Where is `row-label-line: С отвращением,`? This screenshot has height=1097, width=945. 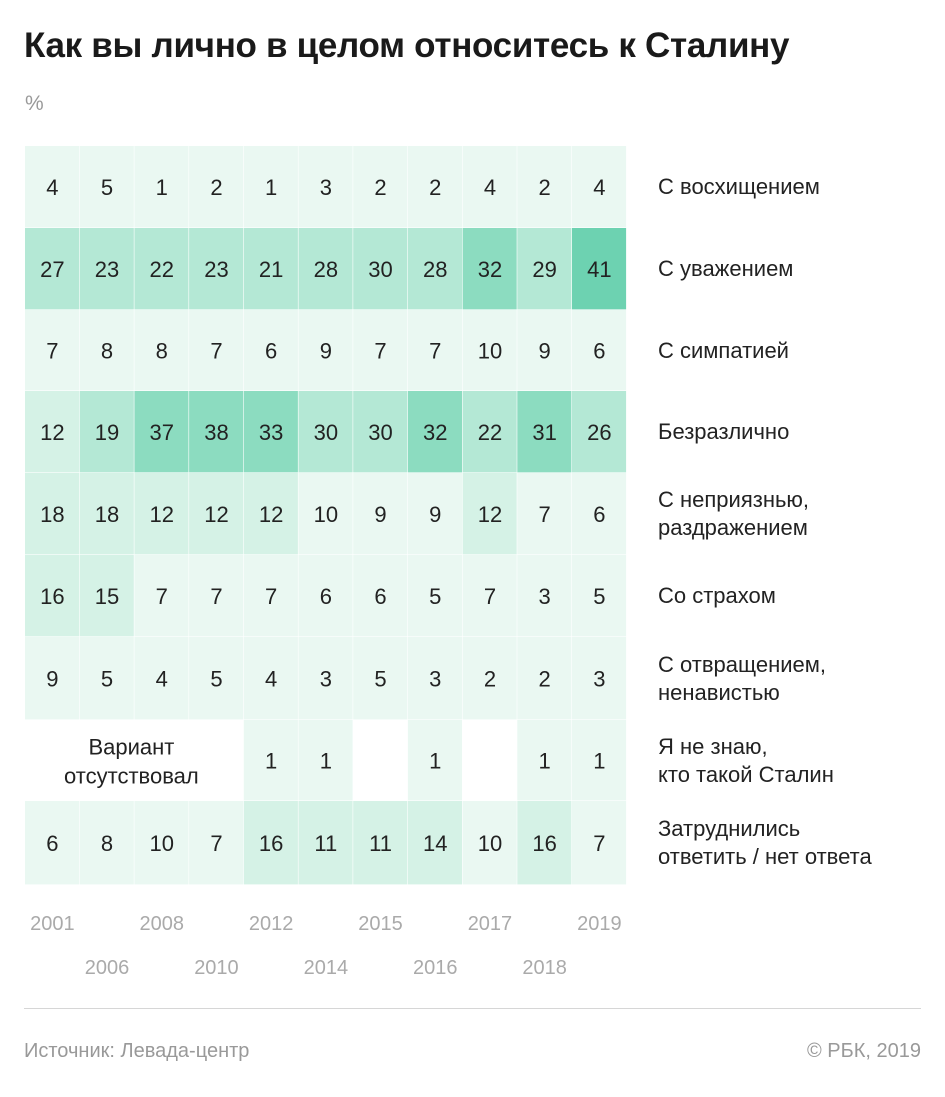
row-label-line: С отвращением, is located at coordinates (742, 664).